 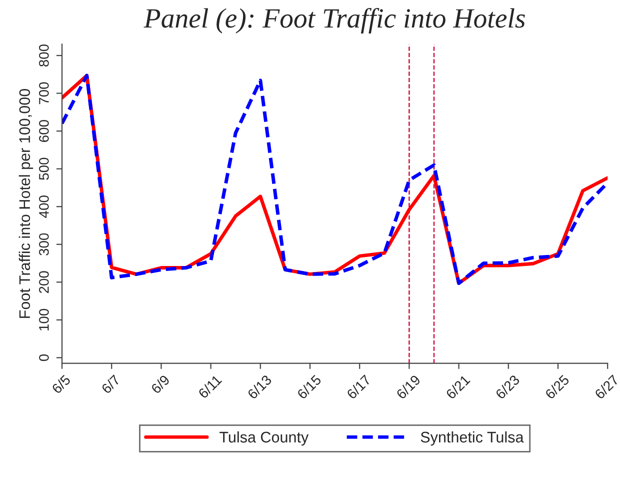 What do you see at coordinates (44, 93) in the screenshot?
I see `y-tick-label: 700` at bounding box center [44, 93].